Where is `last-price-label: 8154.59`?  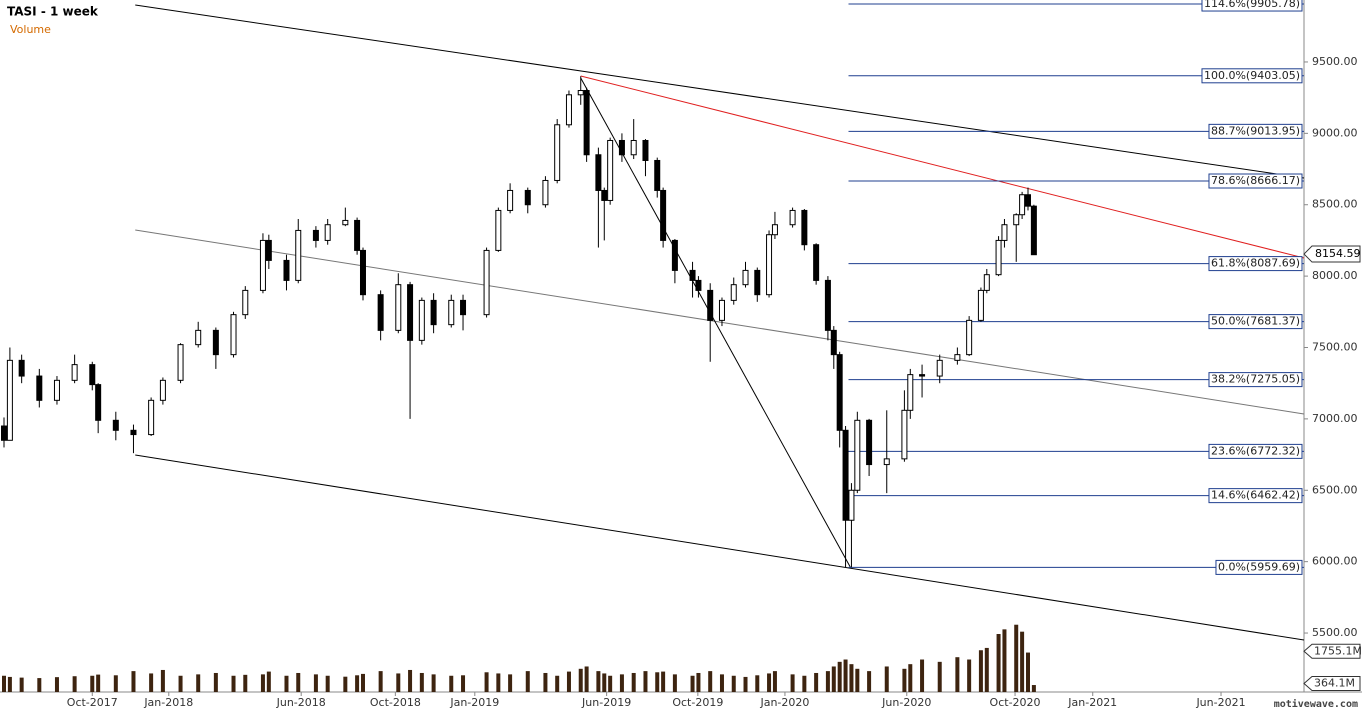
last-price-label: 8154.59 is located at coordinates (1338, 253).